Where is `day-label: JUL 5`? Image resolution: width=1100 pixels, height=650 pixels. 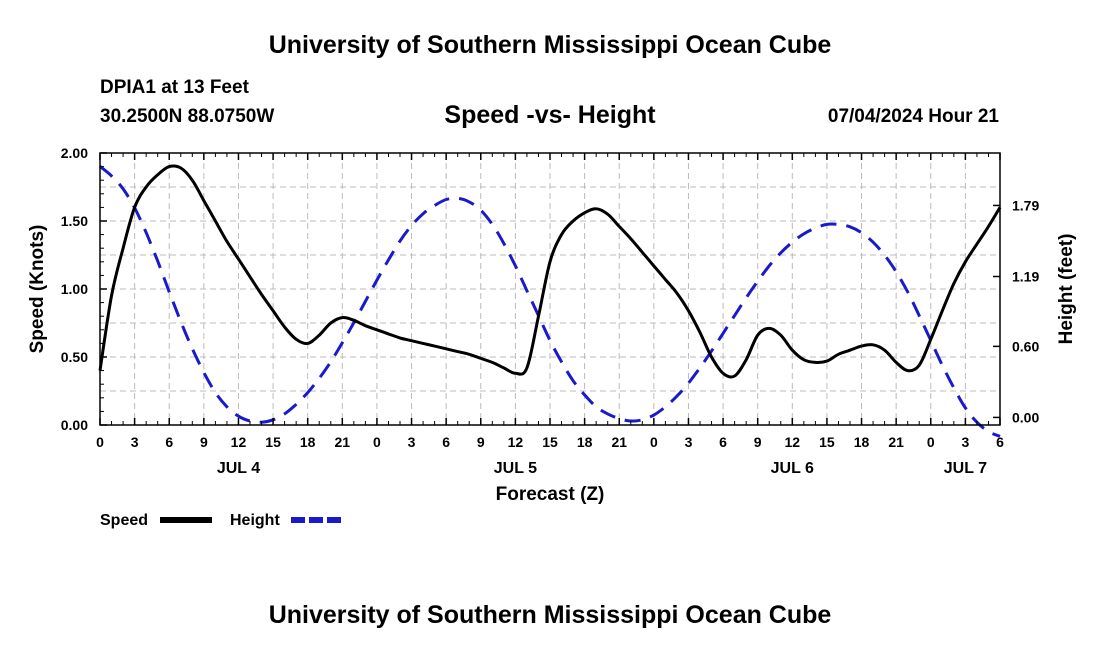 day-label: JUL 5 is located at coordinates (515, 468).